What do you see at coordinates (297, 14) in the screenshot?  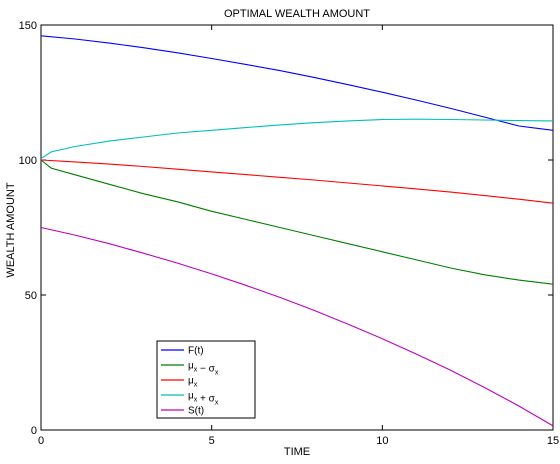 I see `chart-title: OPTIMAL WEALTH AMOUNT` at bounding box center [297, 14].